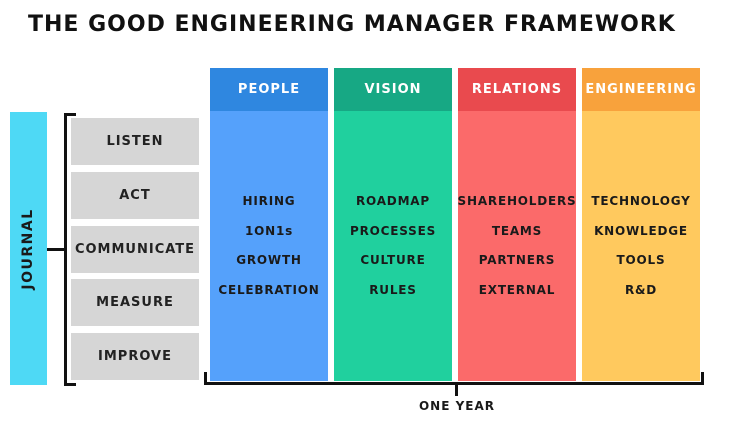 The width and height of the screenshot is (729, 428). Describe the element at coordinates (517, 201) in the screenshot. I see `column-item: SHAREHOLDERS` at that location.